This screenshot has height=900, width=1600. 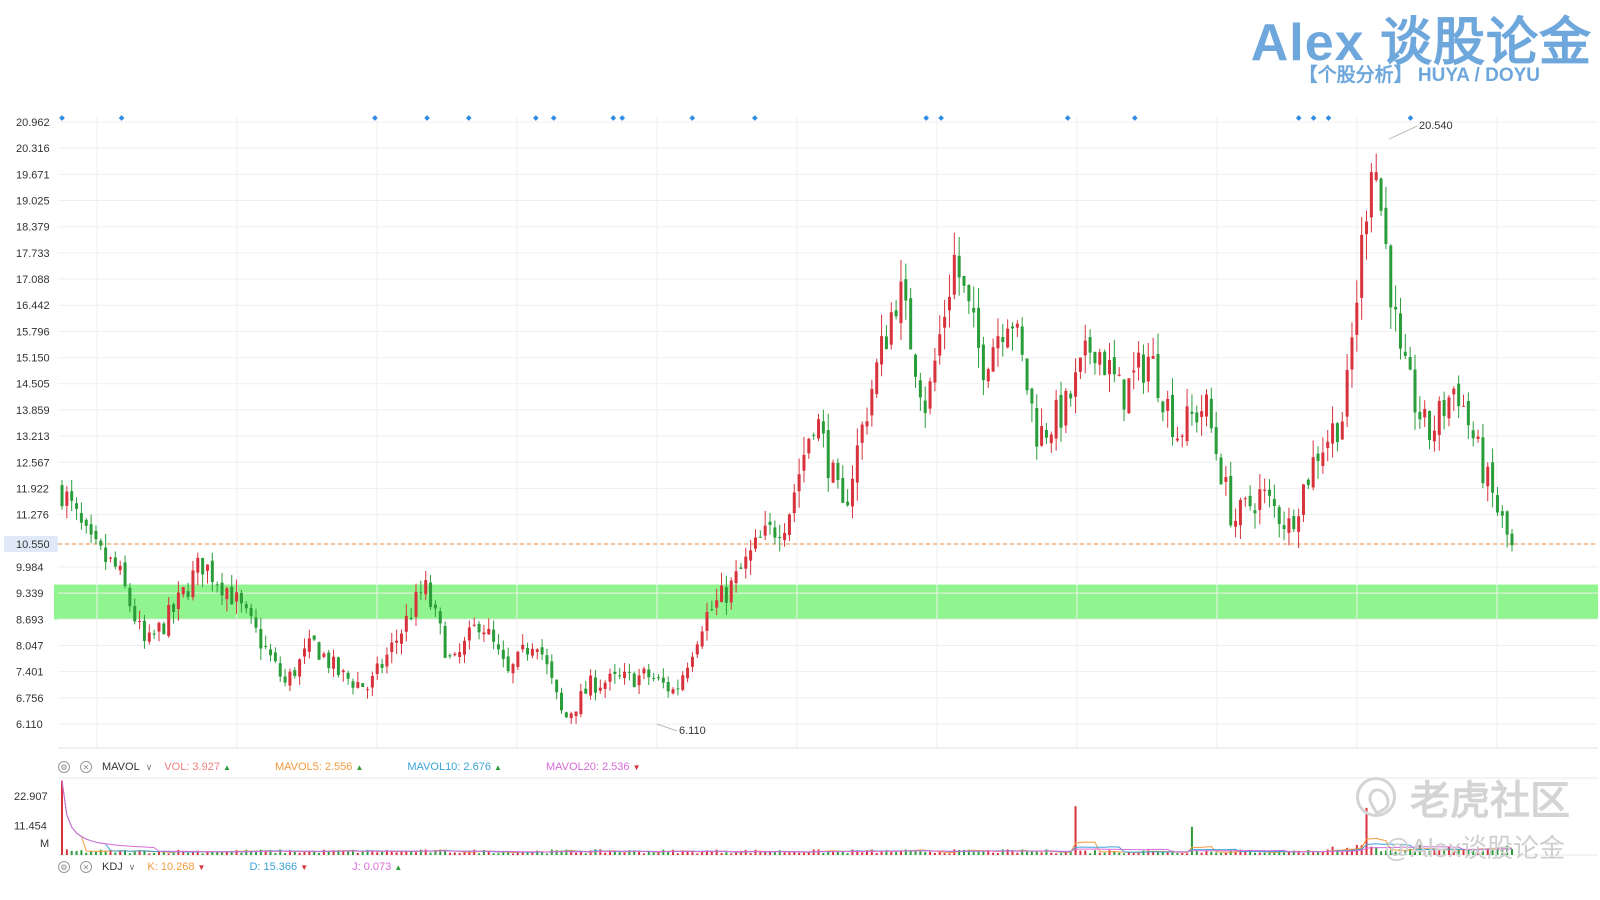 What do you see at coordinates (112, 867) in the screenshot?
I see `kdj-name: KDJ` at bounding box center [112, 867].